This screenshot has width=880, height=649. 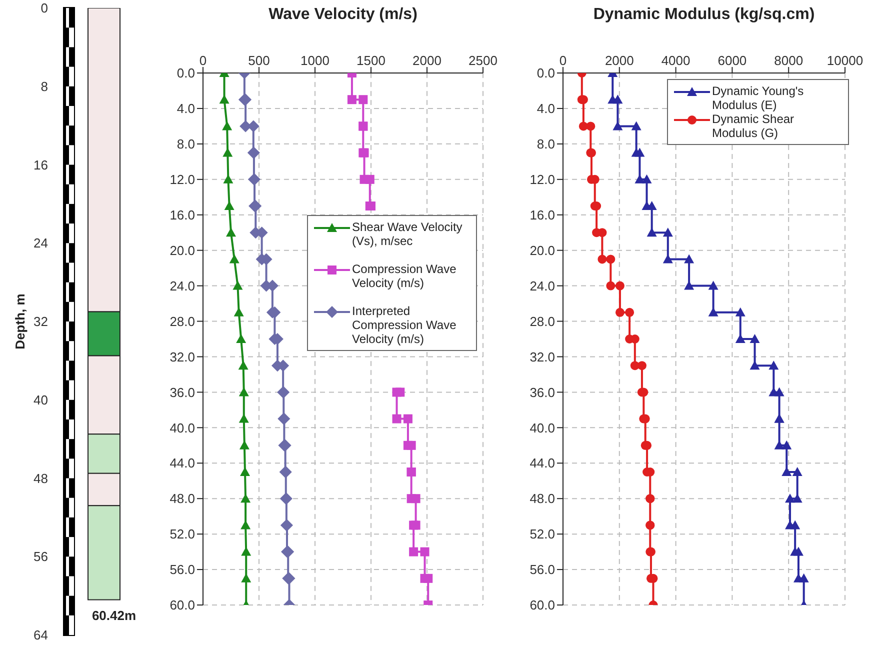 What do you see at coordinates (408, 234) in the screenshot?
I see `legend-label: Shear Wave Velocity (Vs), m/sec` at bounding box center [408, 234].